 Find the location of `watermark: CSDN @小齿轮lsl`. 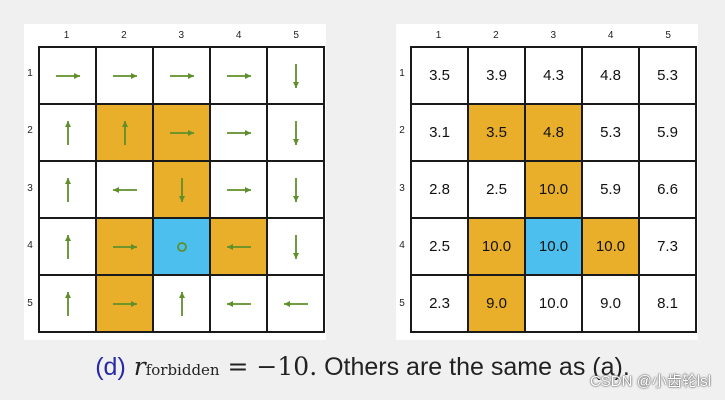

watermark: CSDN @小齿轮lsl is located at coordinates (650, 381).